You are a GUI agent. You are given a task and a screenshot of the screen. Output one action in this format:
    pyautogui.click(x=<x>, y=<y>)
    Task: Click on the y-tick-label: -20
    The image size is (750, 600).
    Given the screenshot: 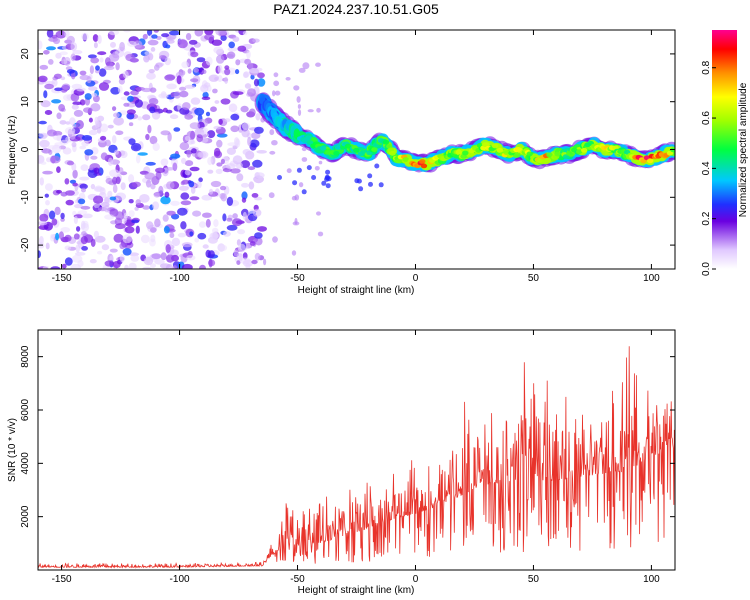 What is the action you would take?
    pyautogui.click(x=25, y=244)
    